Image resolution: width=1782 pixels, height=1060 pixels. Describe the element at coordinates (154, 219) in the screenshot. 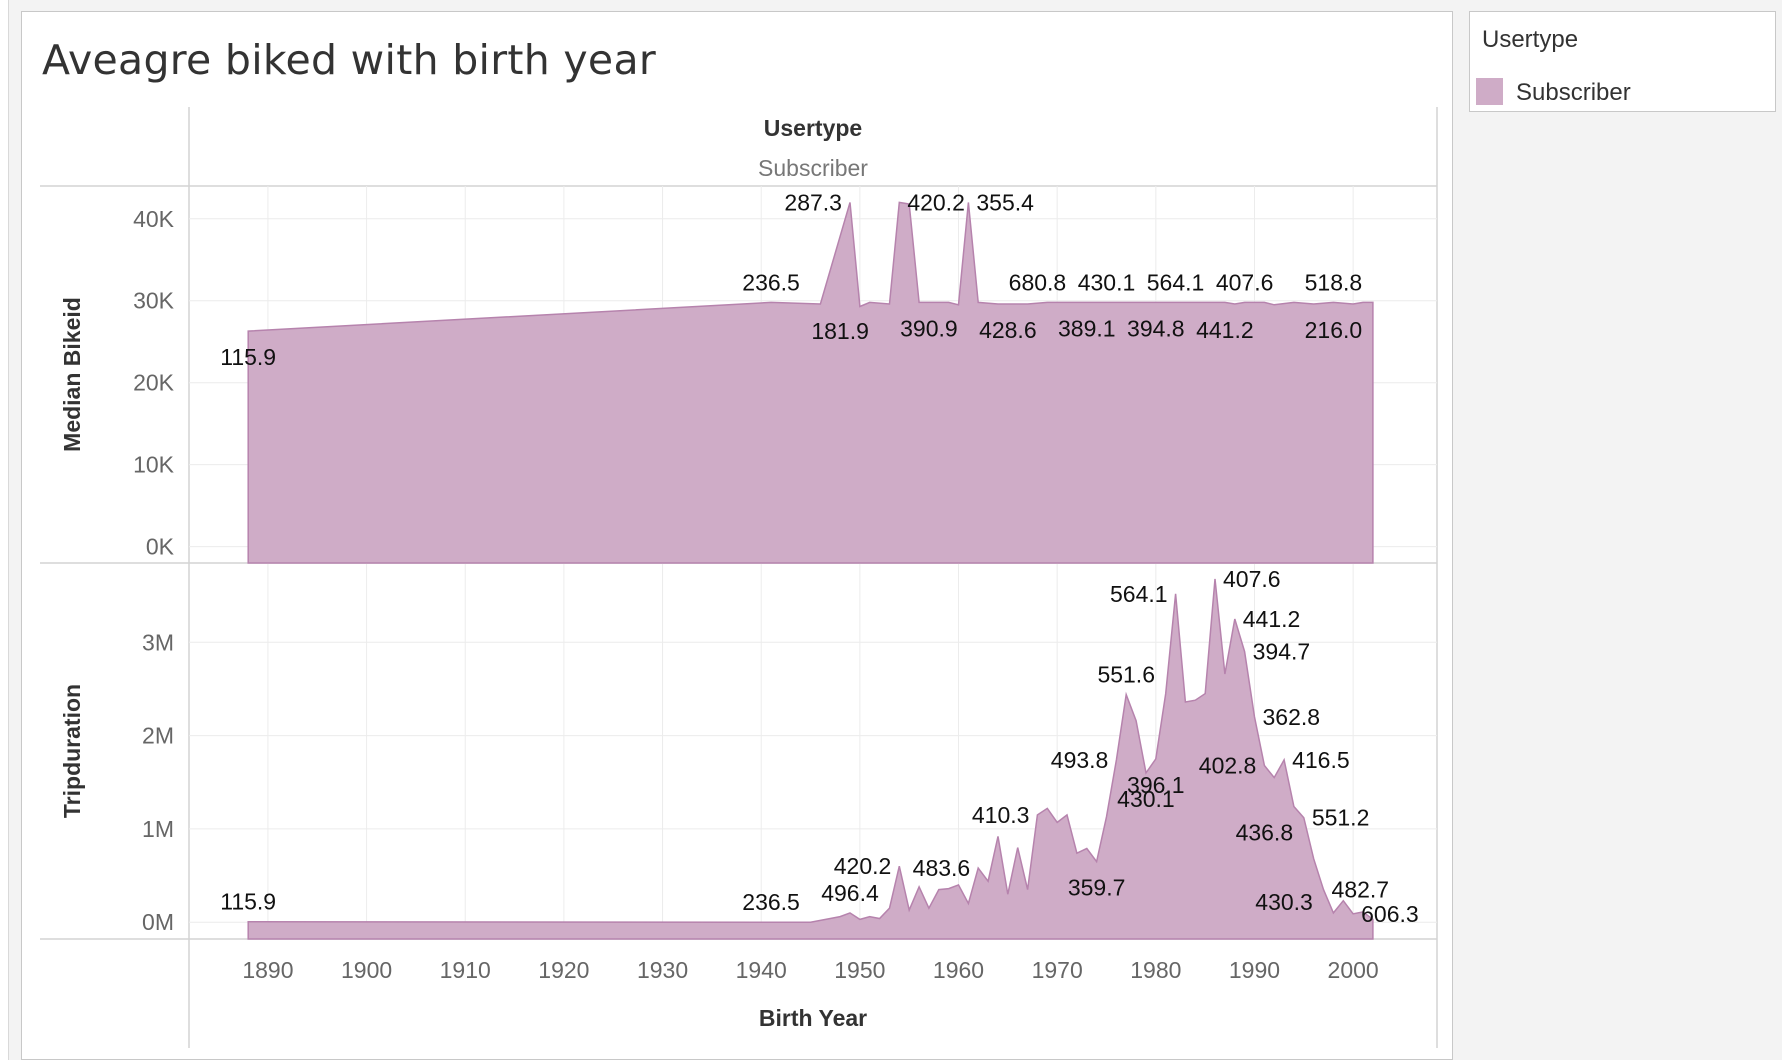

I see `y-tick-label: 40K` at that location.